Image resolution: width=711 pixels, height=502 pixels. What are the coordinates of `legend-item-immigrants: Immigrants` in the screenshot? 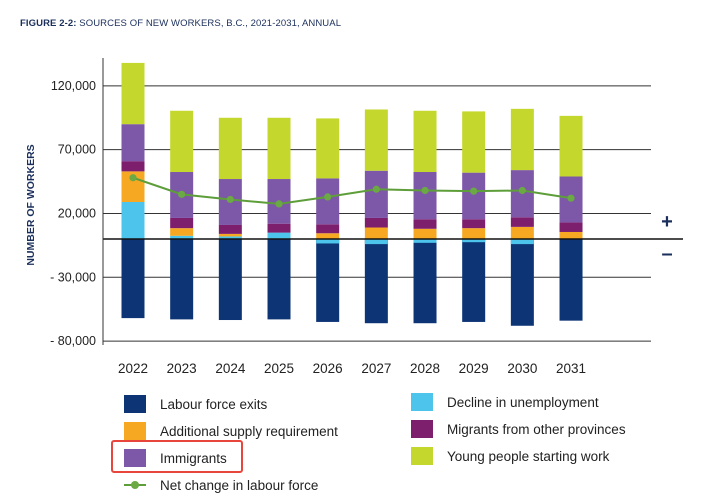 It's located at (175, 458).